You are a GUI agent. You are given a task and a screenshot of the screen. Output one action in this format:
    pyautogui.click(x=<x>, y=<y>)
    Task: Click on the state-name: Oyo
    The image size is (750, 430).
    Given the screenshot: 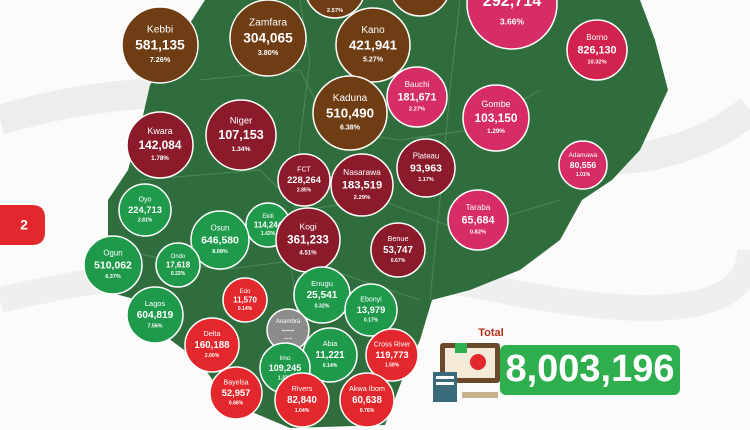 What is the action you would take?
    pyautogui.click(x=145, y=199)
    